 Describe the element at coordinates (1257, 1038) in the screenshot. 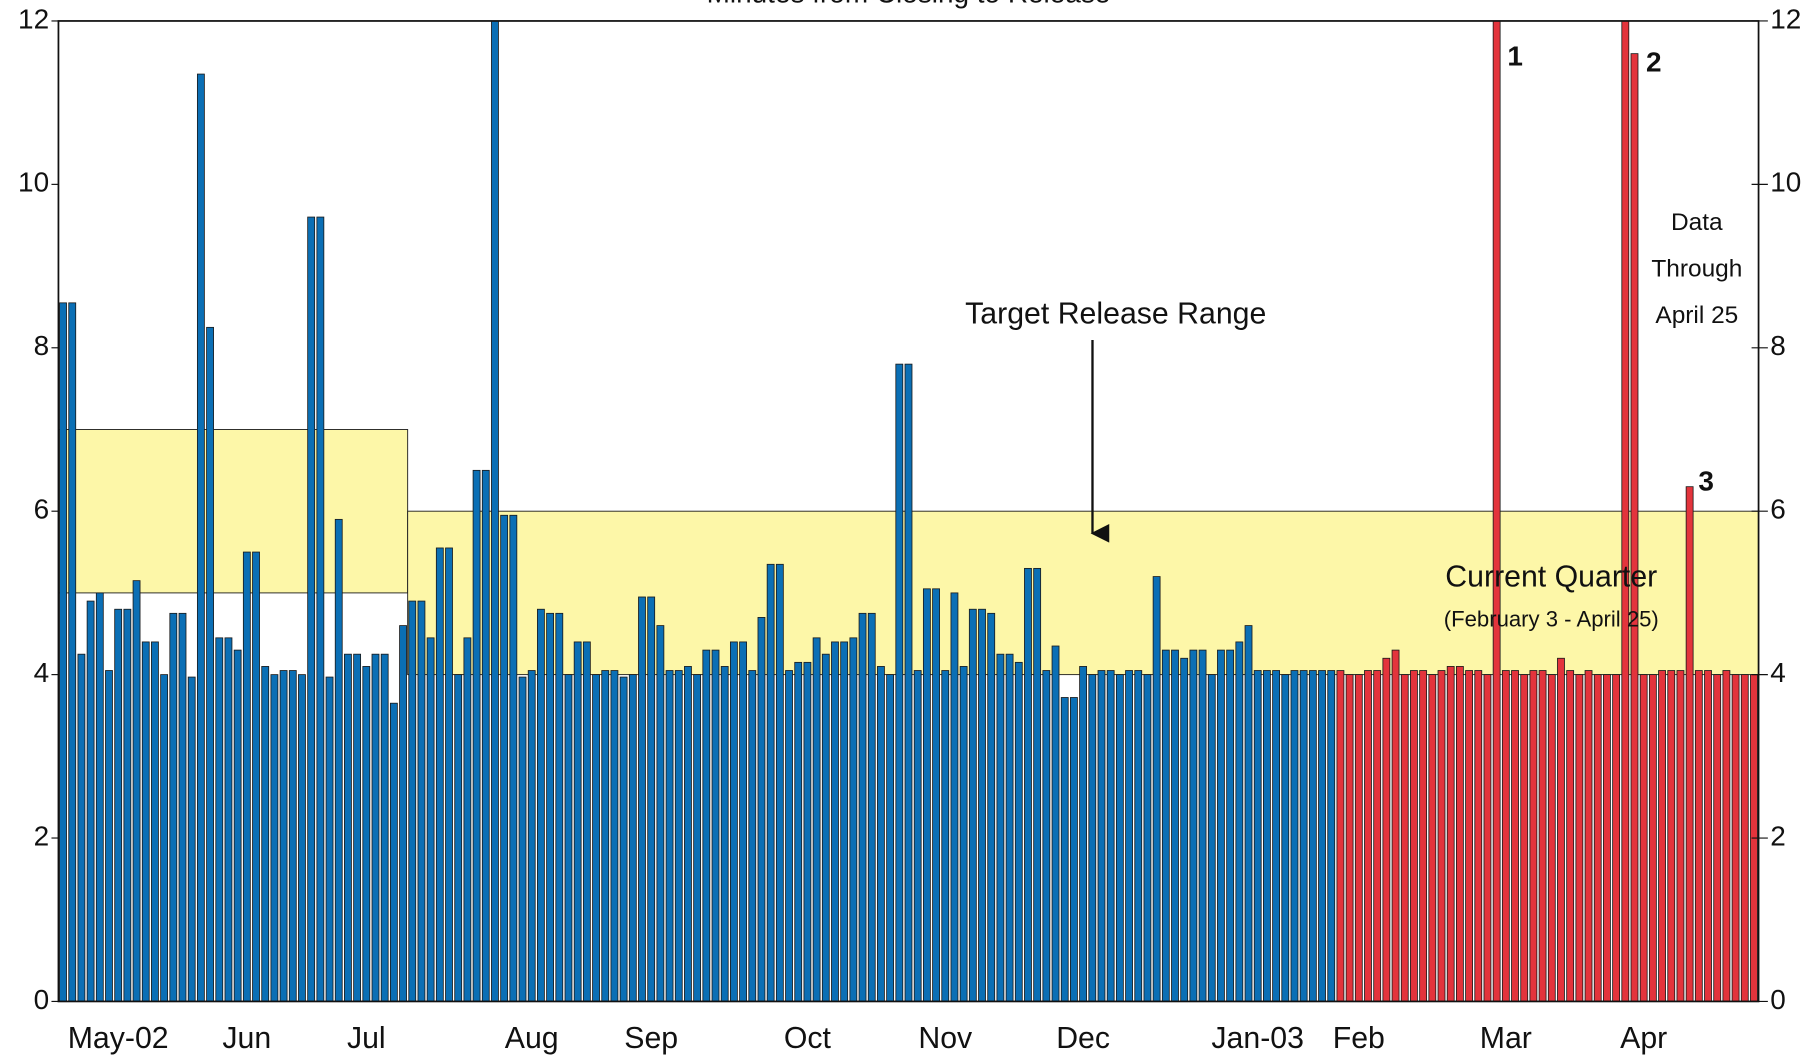

I see `x-tick-label: Jan-03` at that location.